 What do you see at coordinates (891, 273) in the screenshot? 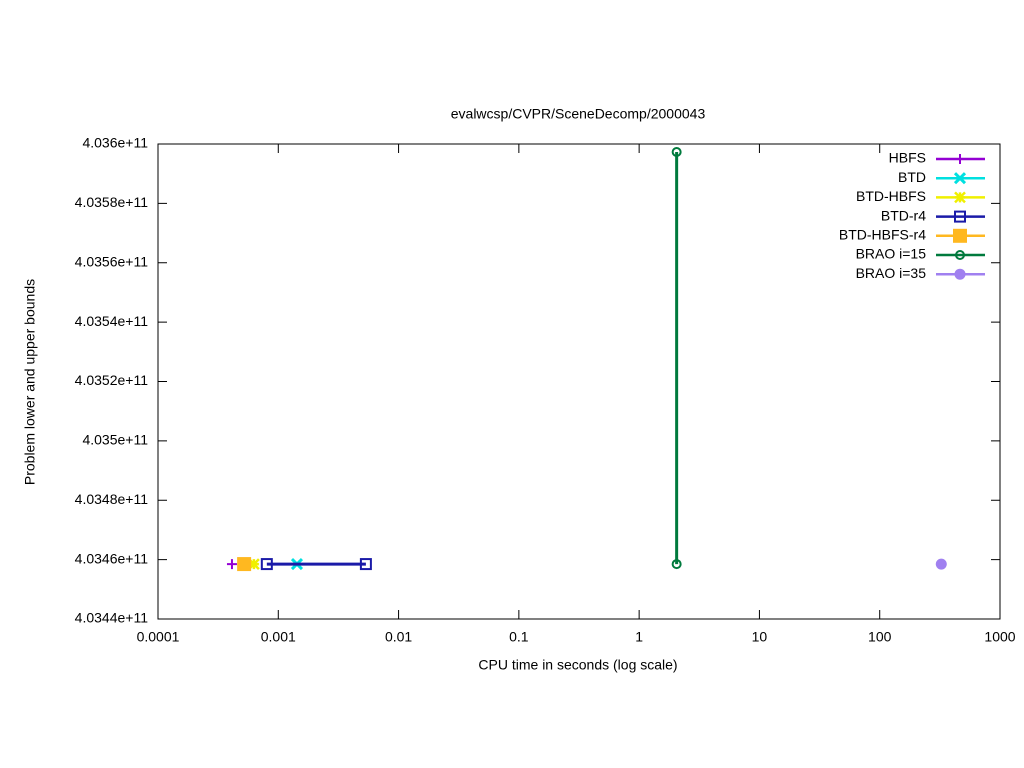
I see `legend-label: BRAO i=35` at bounding box center [891, 273].